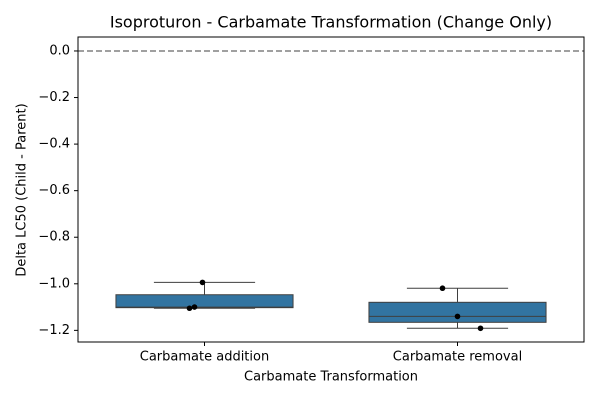 This screenshot has width=600, height=400. What do you see at coordinates (204, 357) in the screenshot?
I see `x-tick-label: Carbamate addition` at bounding box center [204, 357].